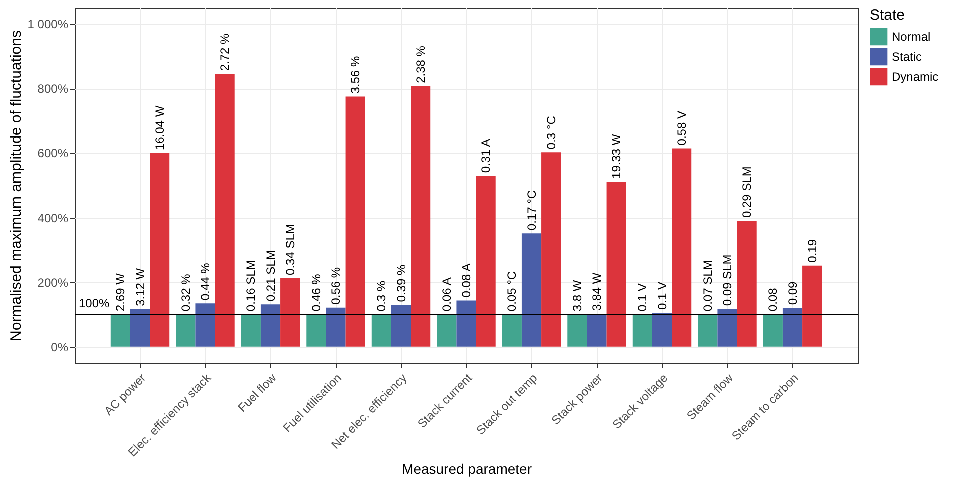 The width and height of the screenshot is (959, 481). What do you see at coordinates (290, 250) in the screenshot?
I see `annotation: 0.34 SLM` at bounding box center [290, 250].